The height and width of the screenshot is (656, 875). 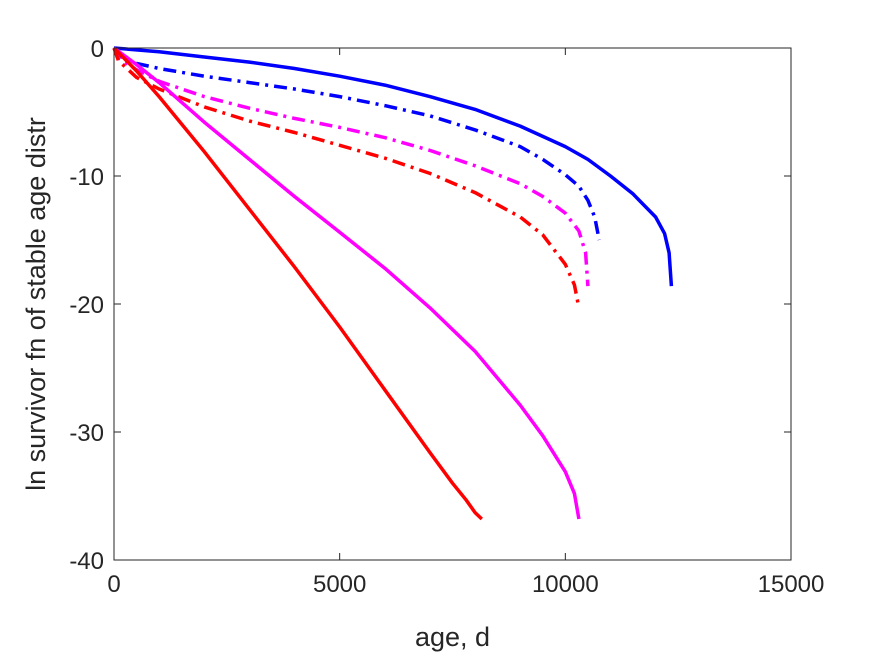 What do you see at coordinates (565, 584) in the screenshot?
I see `x-tick-label: 10000` at bounding box center [565, 584].